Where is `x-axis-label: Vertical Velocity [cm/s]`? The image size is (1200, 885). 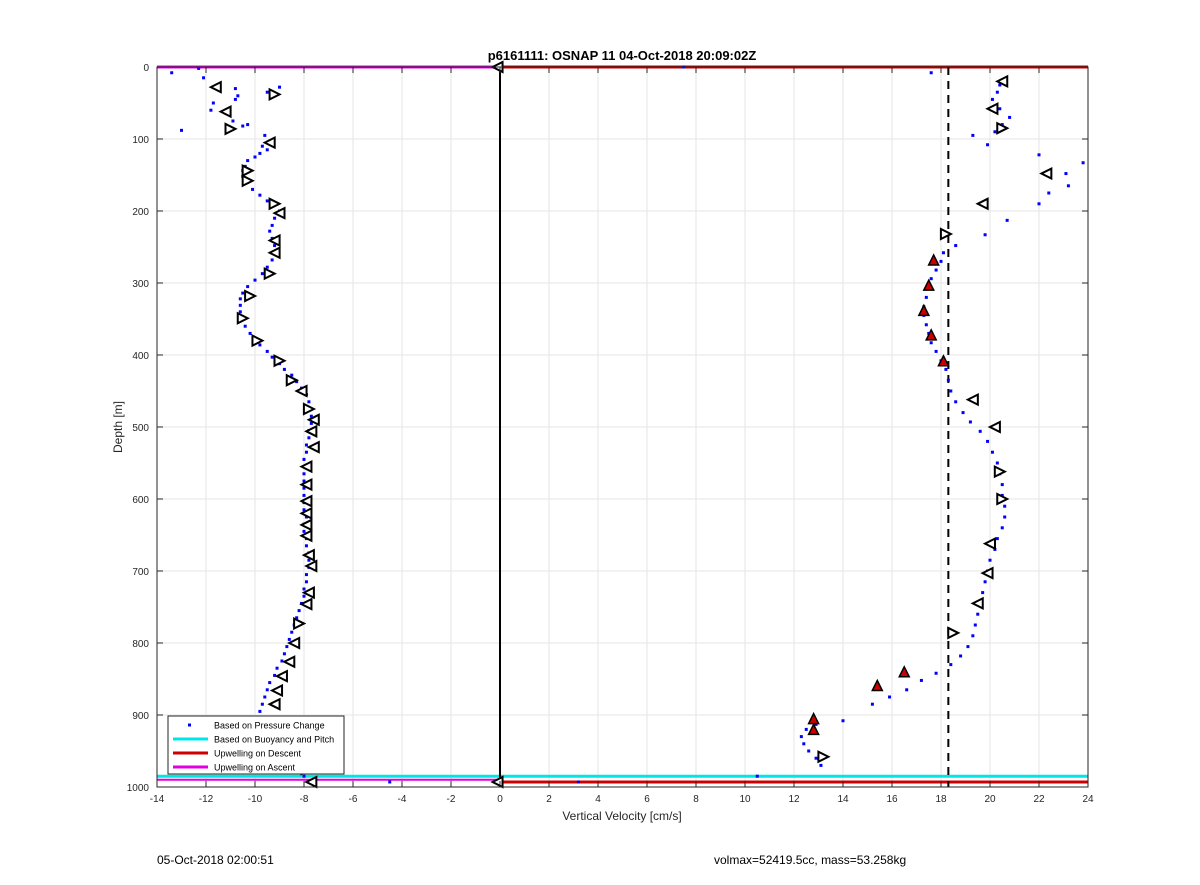
x-axis-label: Vertical Velocity [cm/s] is located at coordinates (621, 816).